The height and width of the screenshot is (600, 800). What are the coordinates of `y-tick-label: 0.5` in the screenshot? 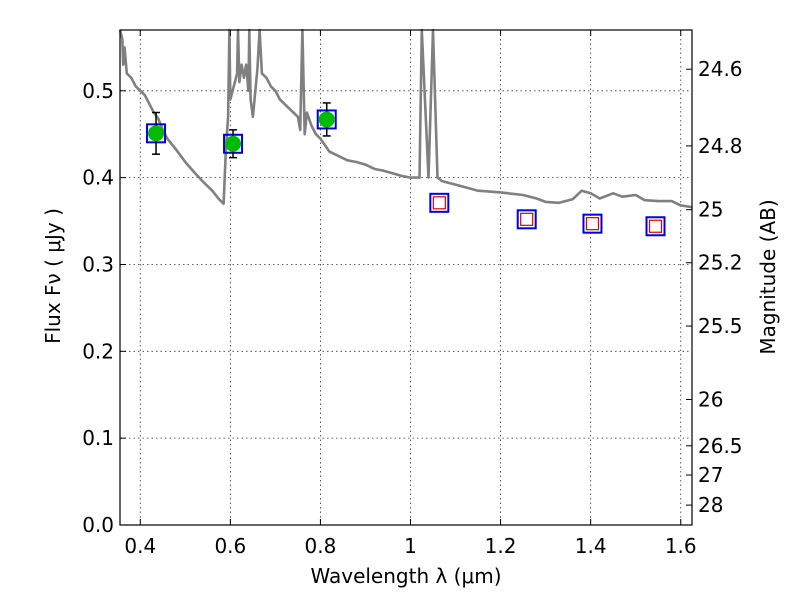 It's located at (98, 91).